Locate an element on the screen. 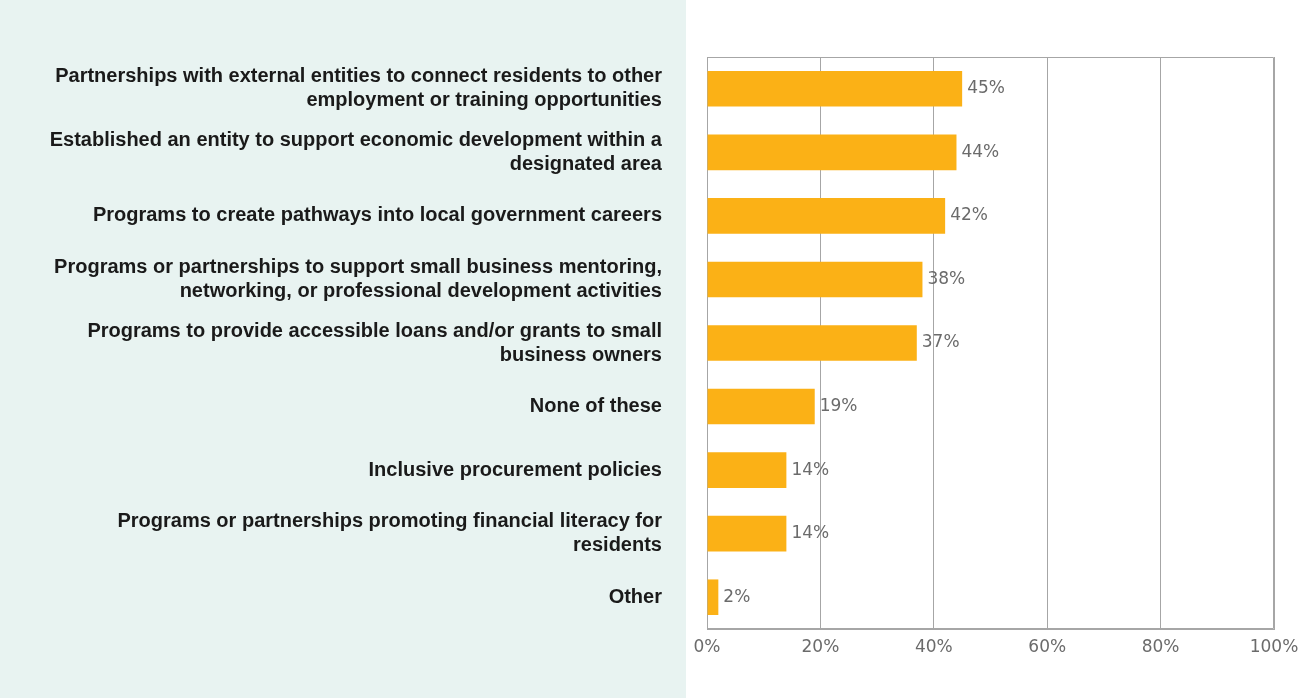  x-tick-label: 60% is located at coordinates (1047, 645).